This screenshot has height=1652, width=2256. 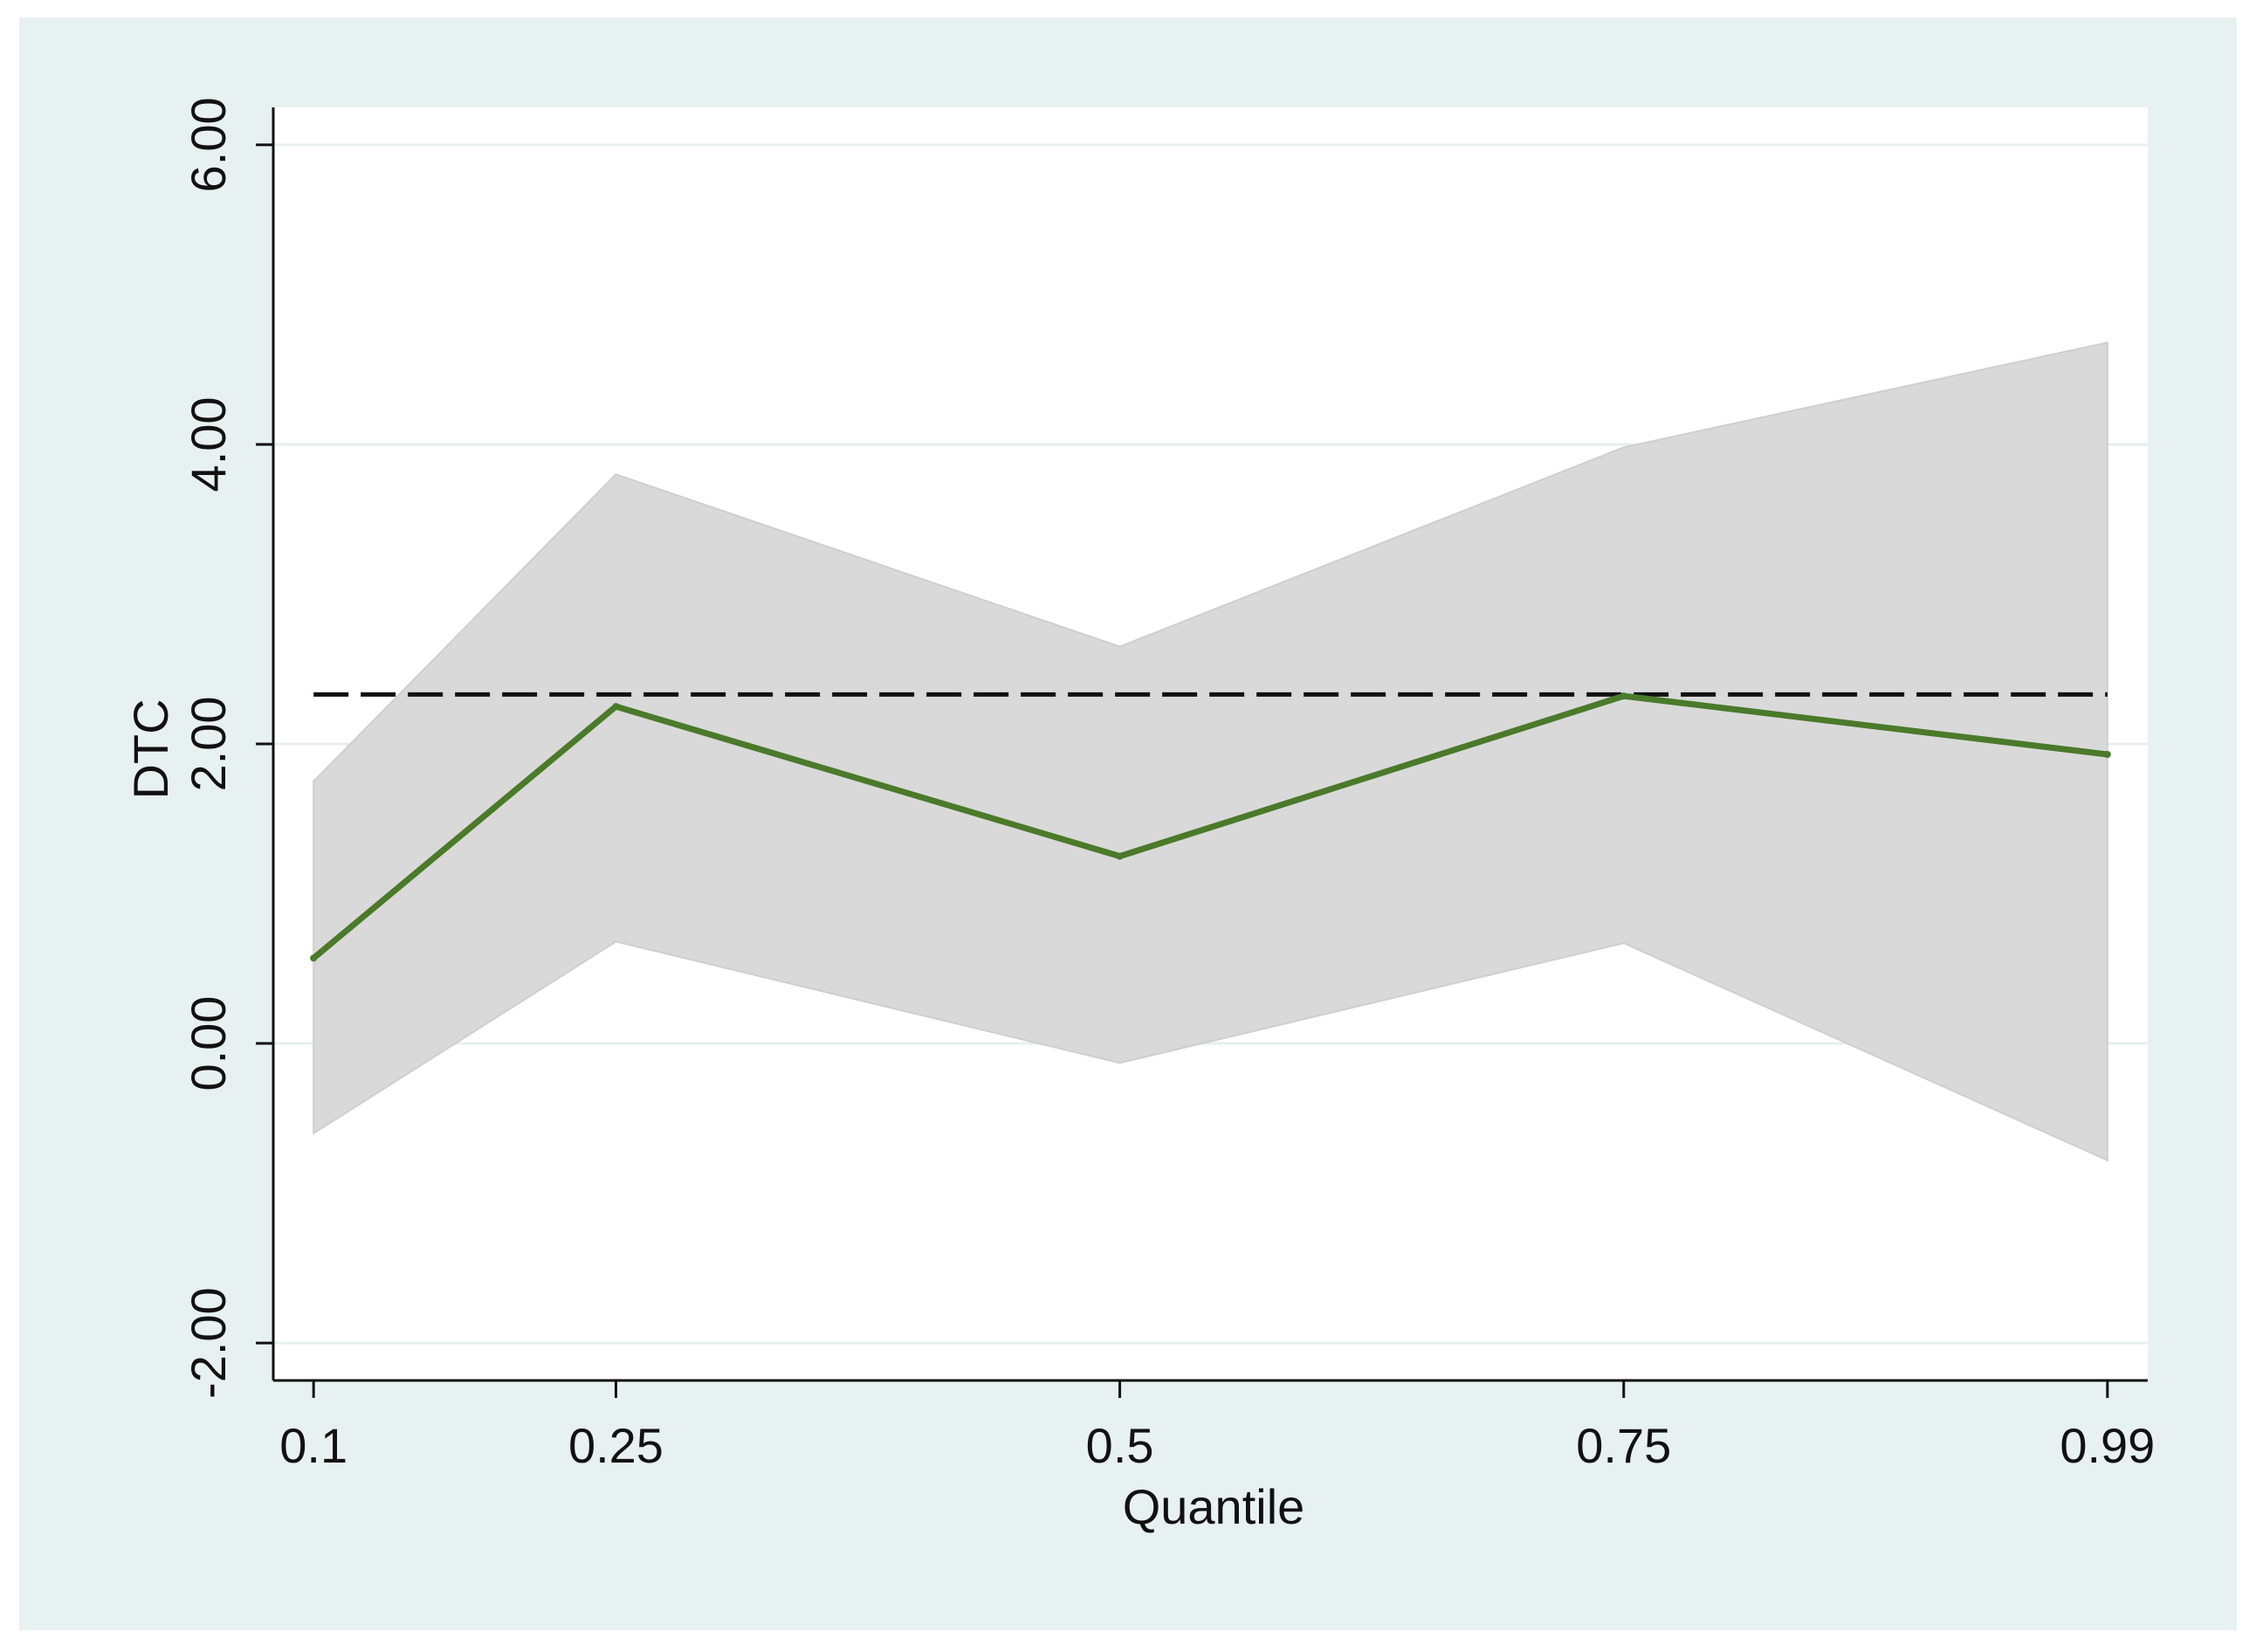 I want to click on y-axis-ticks: -2.00 0.00 2.00 4.00 6.00, so click(x=227, y=748).